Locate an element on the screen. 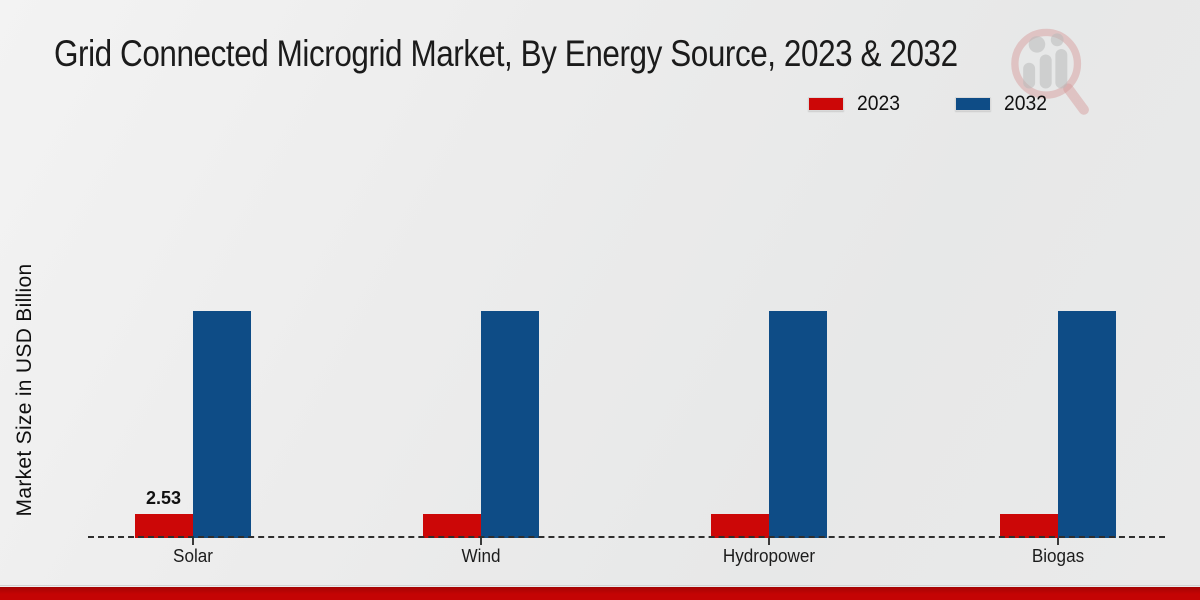 The height and width of the screenshot is (600, 1200). x-axis-line is located at coordinates (626, 537).